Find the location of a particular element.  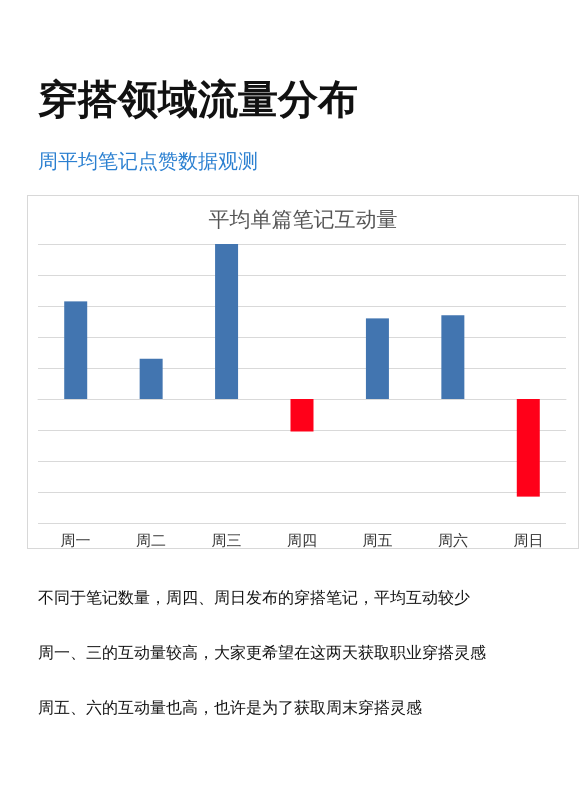

text: 周一、三的互动量较高，大家更希望在这两天获取职业穿搭灵感 is located at coordinates (262, 653).